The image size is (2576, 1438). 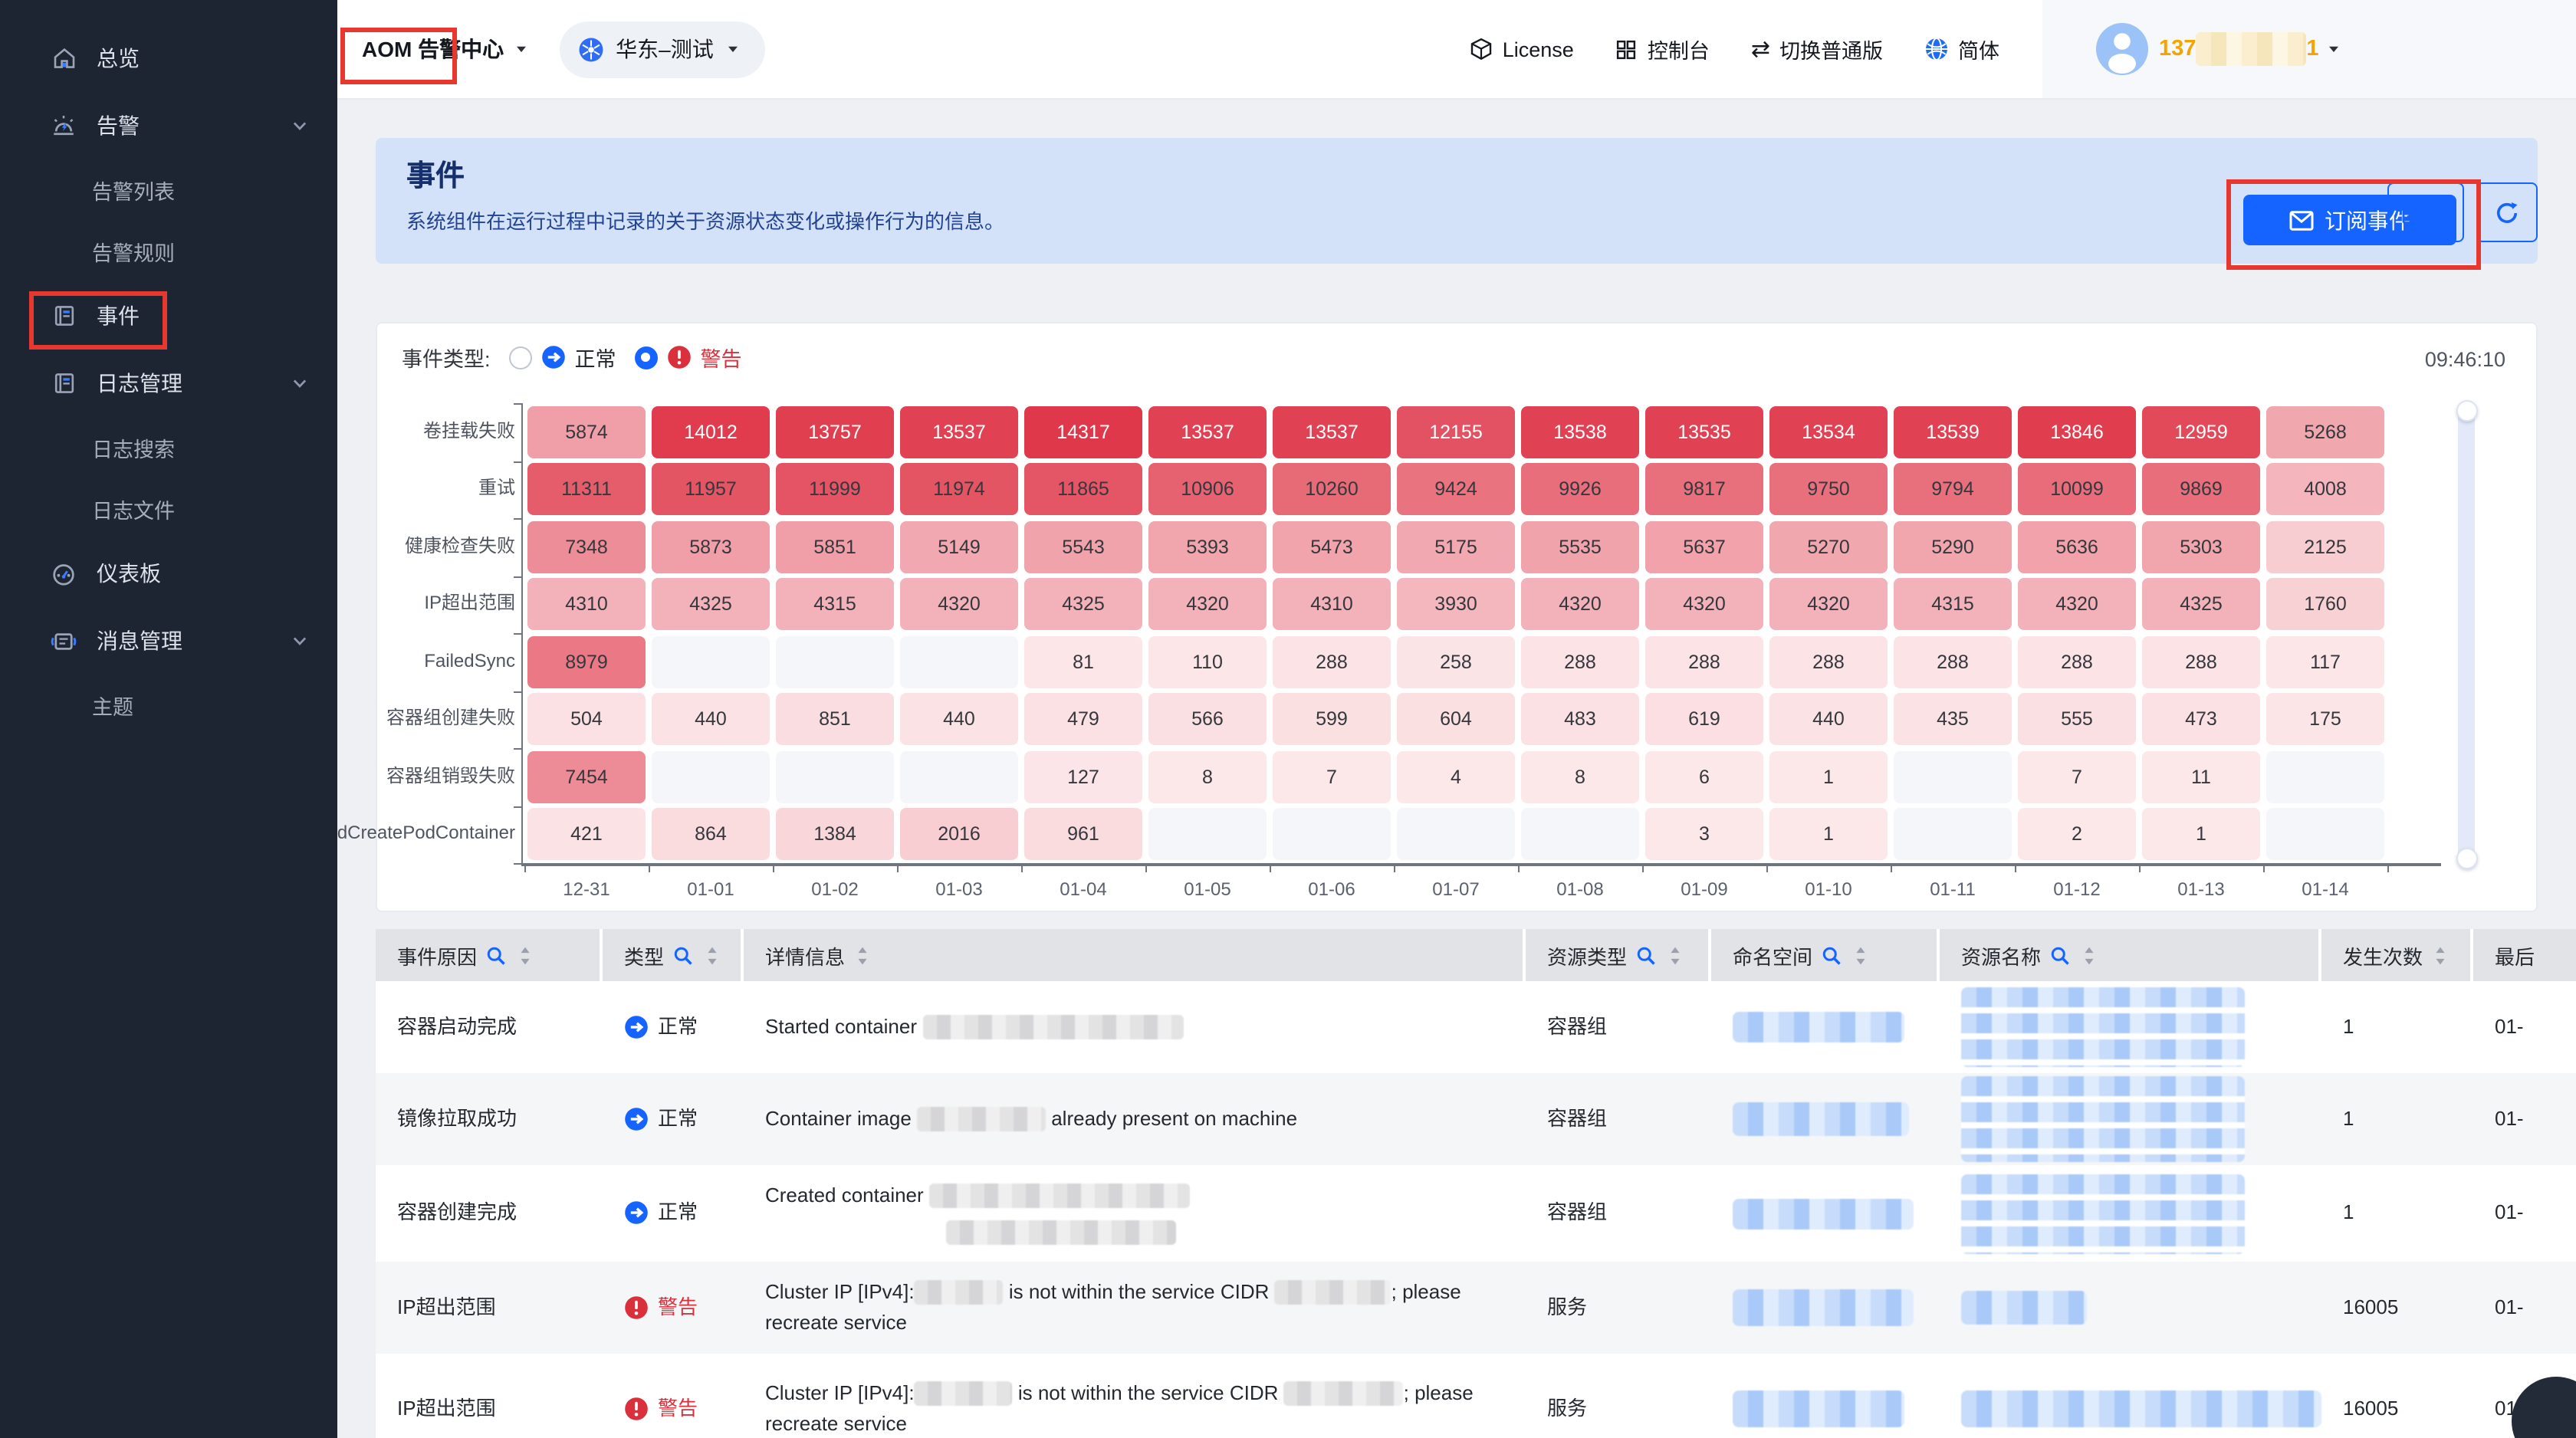 What do you see at coordinates (1618, 955) in the screenshot?
I see `column-header: 资源类型` at bounding box center [1618, 955].